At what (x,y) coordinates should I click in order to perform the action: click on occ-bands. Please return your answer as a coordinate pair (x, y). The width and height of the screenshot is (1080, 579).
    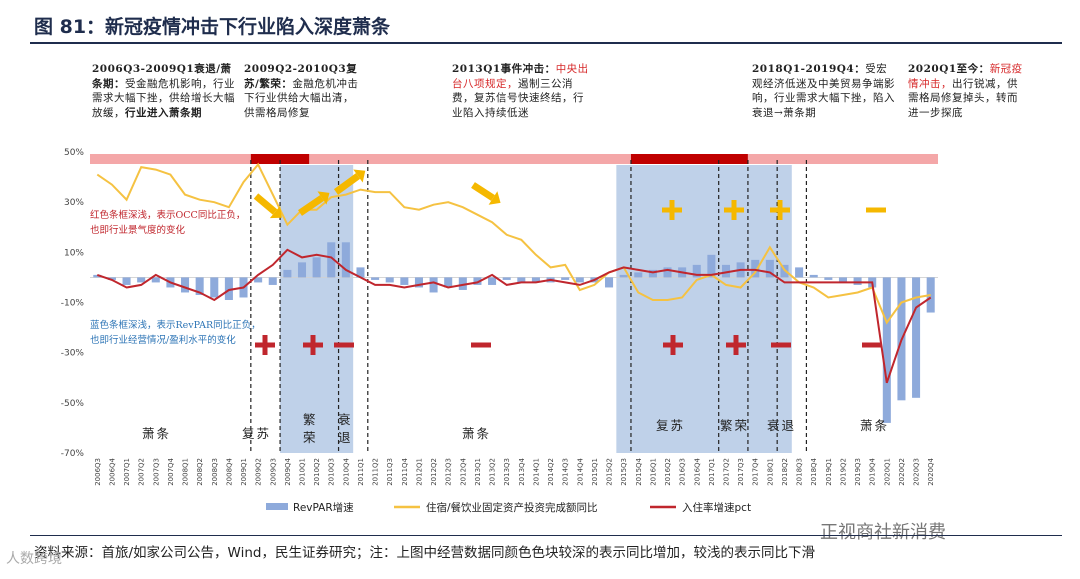
    Looking at the image, I should click on (514, 159).